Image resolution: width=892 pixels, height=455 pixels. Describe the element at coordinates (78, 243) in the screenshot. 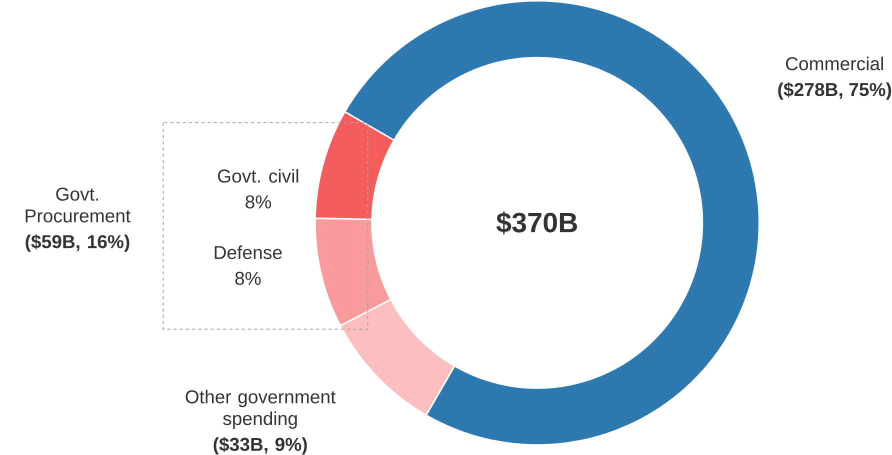

I see `text: ($59B, 16%)` at that location.